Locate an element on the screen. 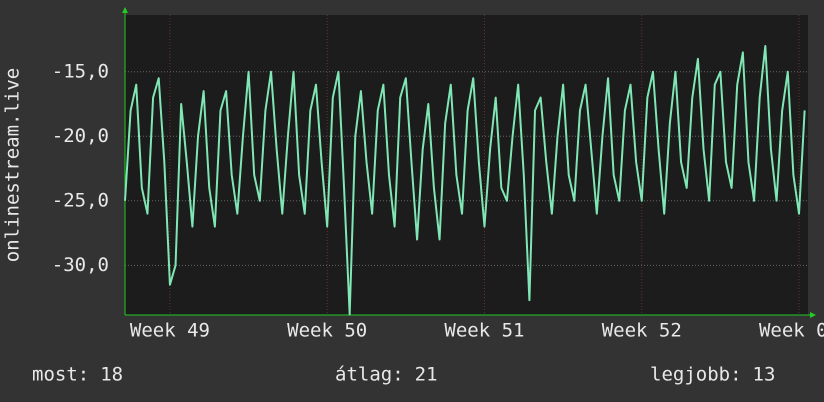 The height and width of the screenshot is (402, 824). y-axis-label: onlinestream.live is located at coordinates (13, 165).